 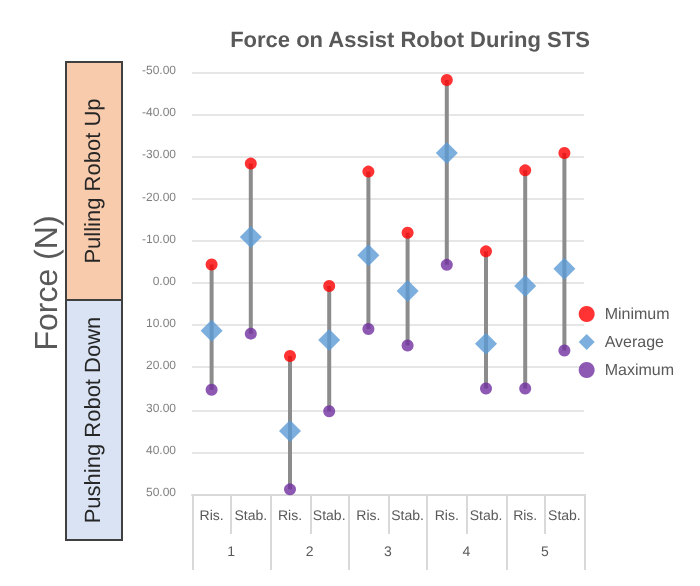 I want to click on legend-label: Maximum, so click(x=639, y=370).